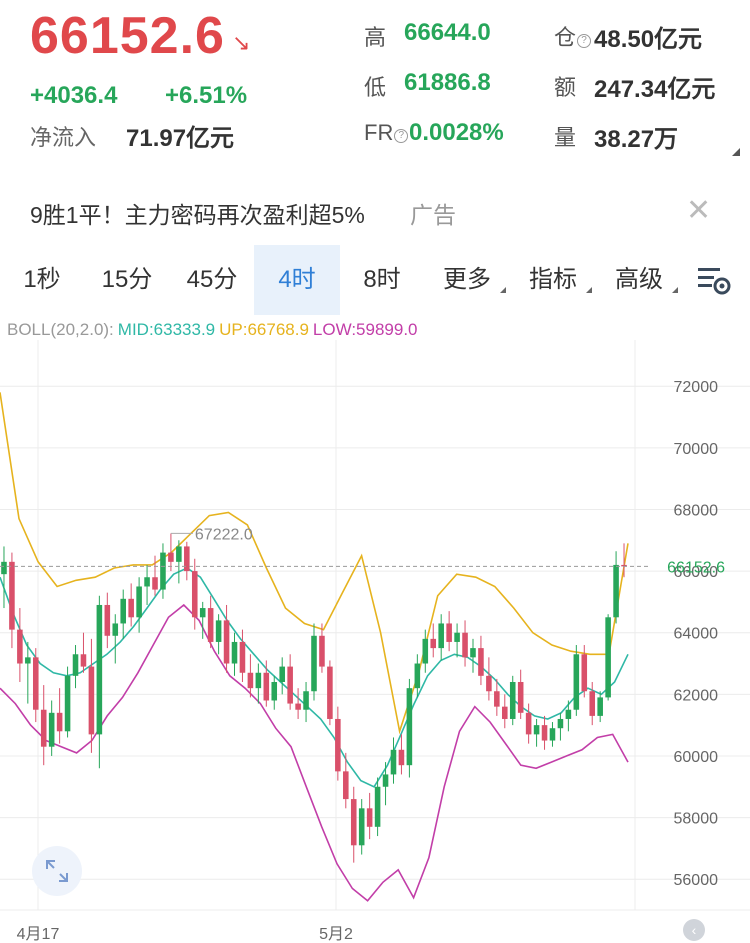 The height and width of the screenshot is (943, 750). I want to click on high-label: 高, so click(375, 37).